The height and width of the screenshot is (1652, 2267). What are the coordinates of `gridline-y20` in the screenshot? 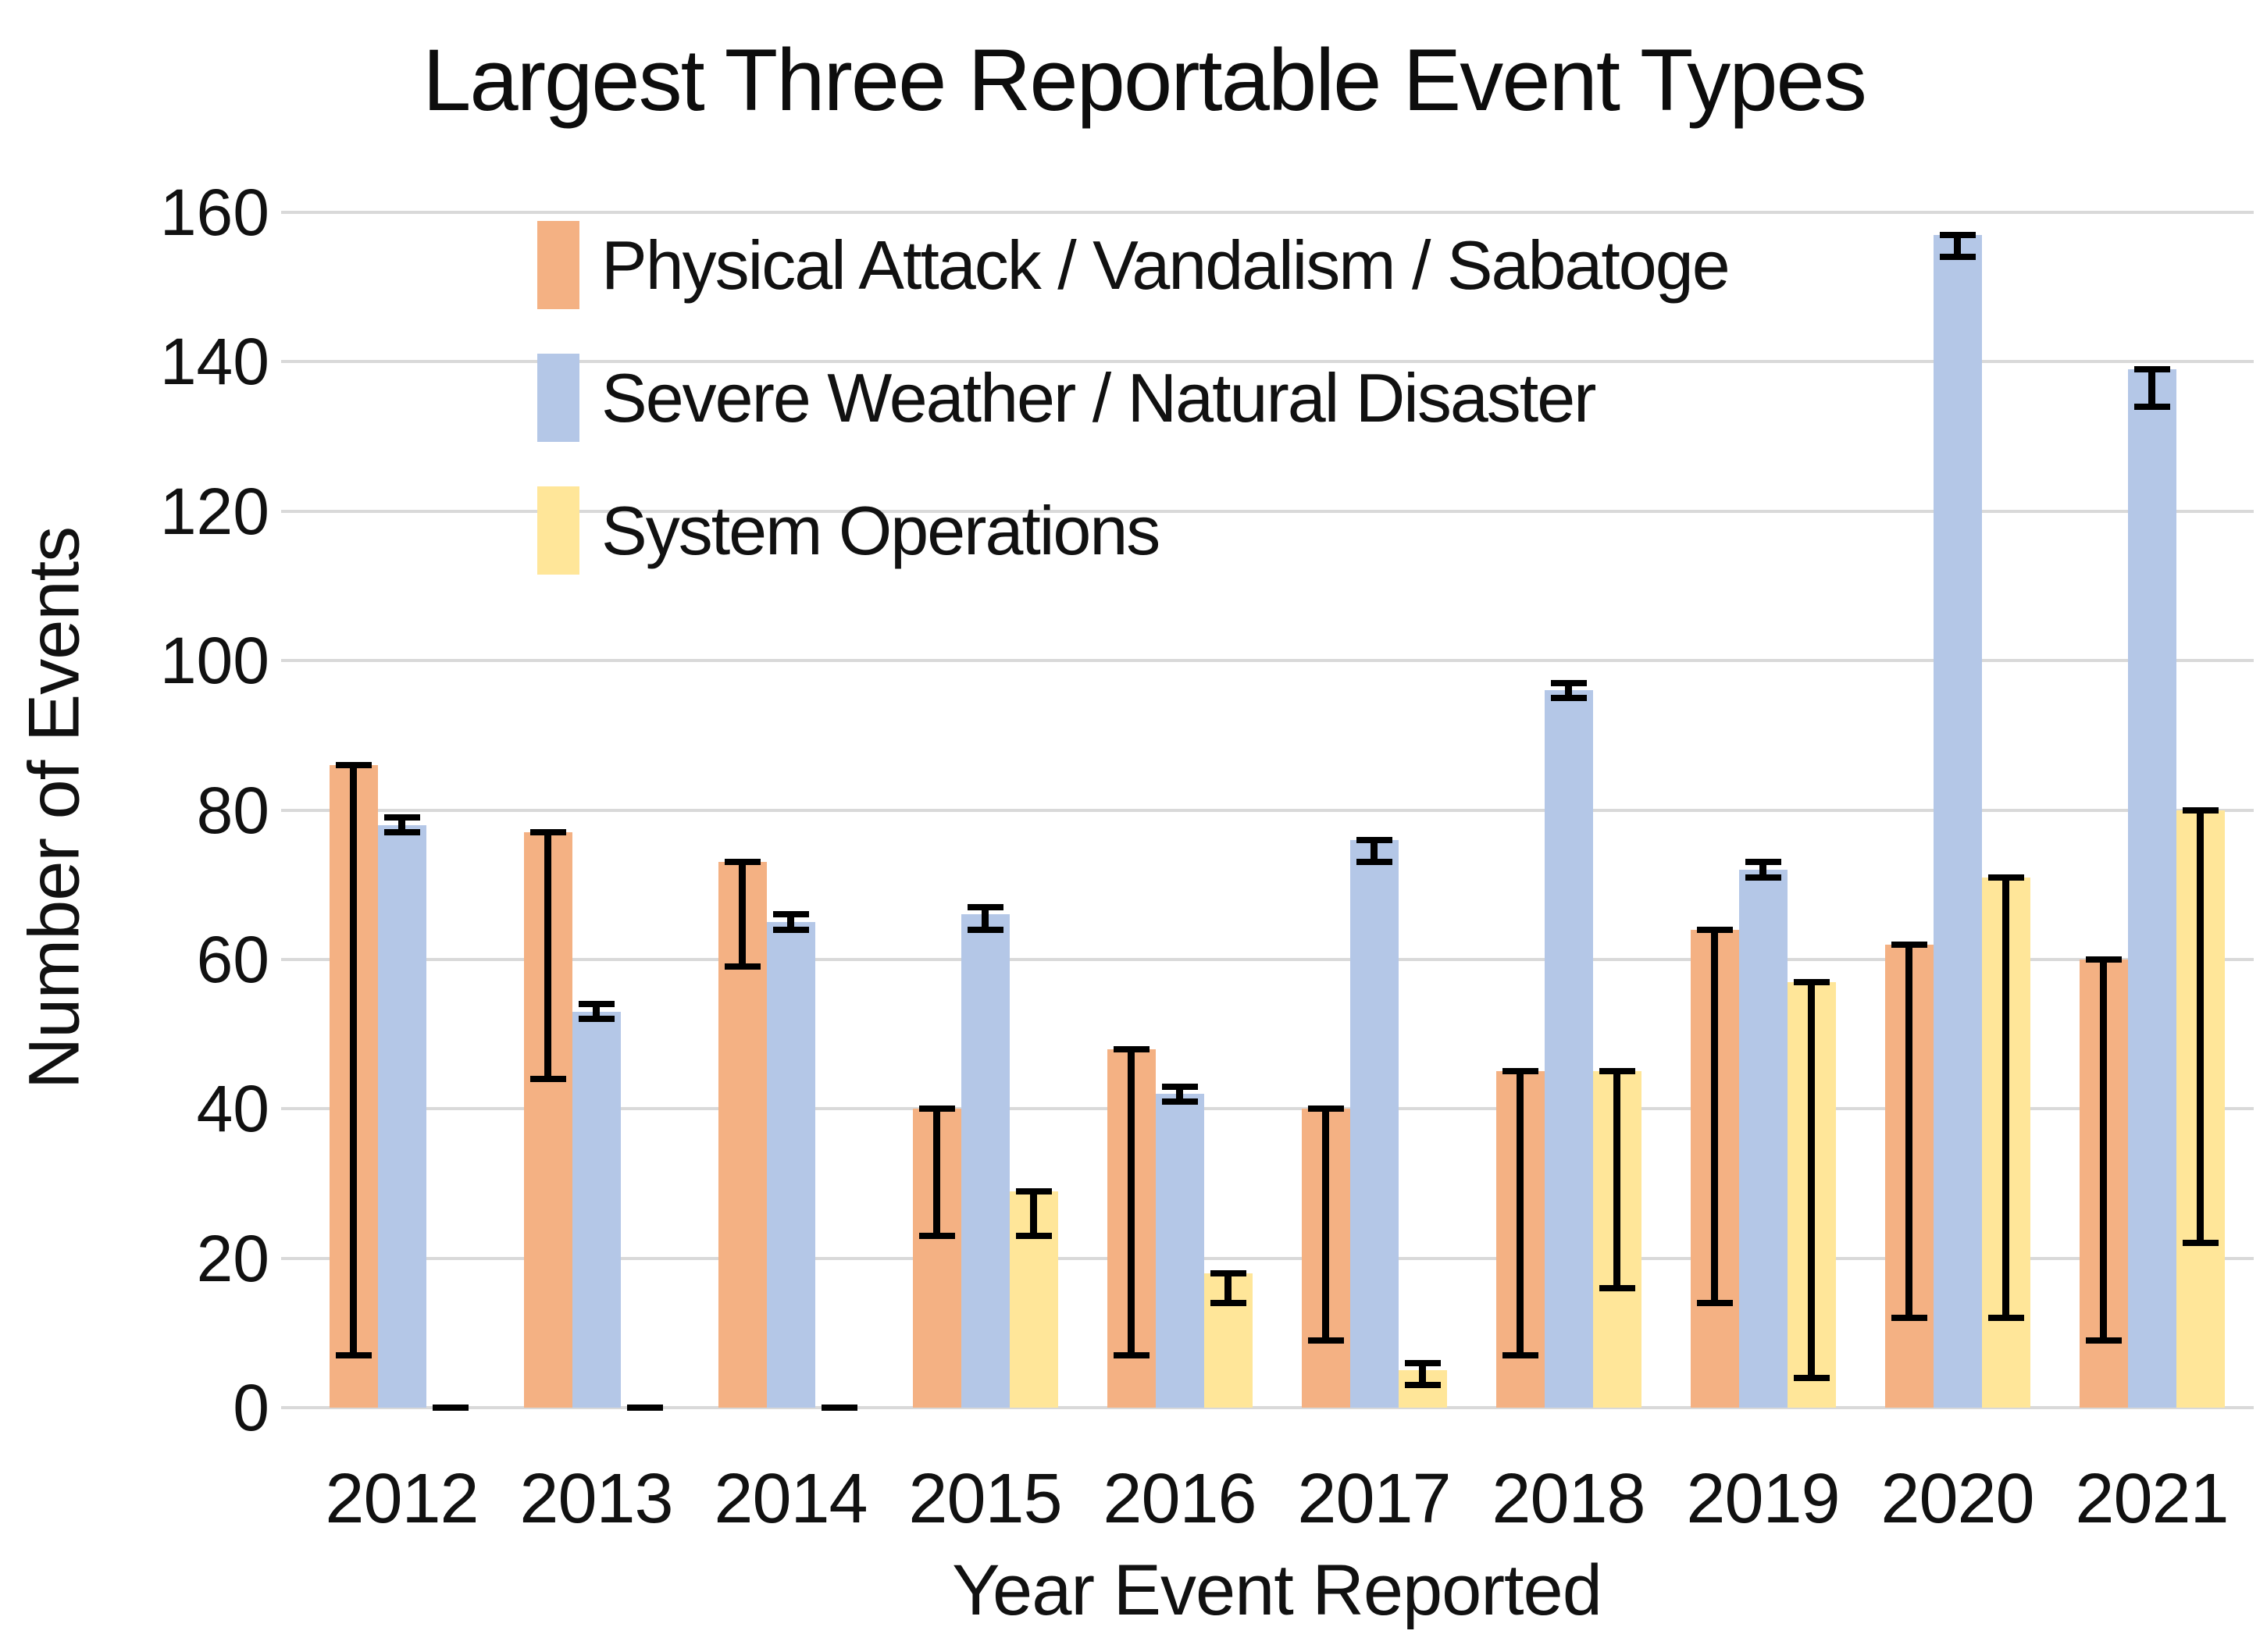 It's located at (1267, 1258).